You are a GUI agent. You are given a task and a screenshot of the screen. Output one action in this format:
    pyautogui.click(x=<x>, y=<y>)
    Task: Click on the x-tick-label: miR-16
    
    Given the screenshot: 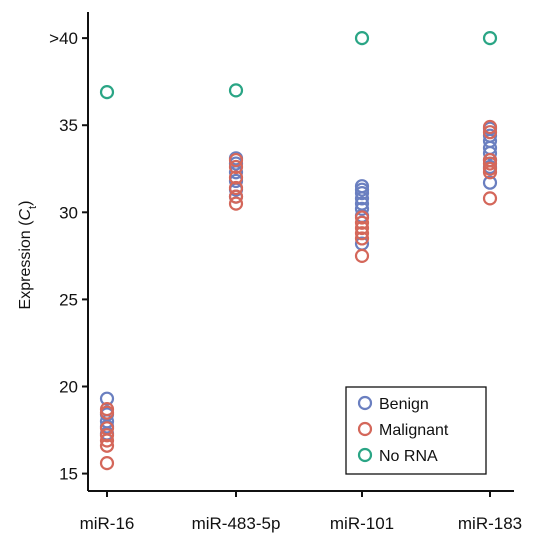 What is the action you would take?
    pyautogui.click(x=107, y=523)
    